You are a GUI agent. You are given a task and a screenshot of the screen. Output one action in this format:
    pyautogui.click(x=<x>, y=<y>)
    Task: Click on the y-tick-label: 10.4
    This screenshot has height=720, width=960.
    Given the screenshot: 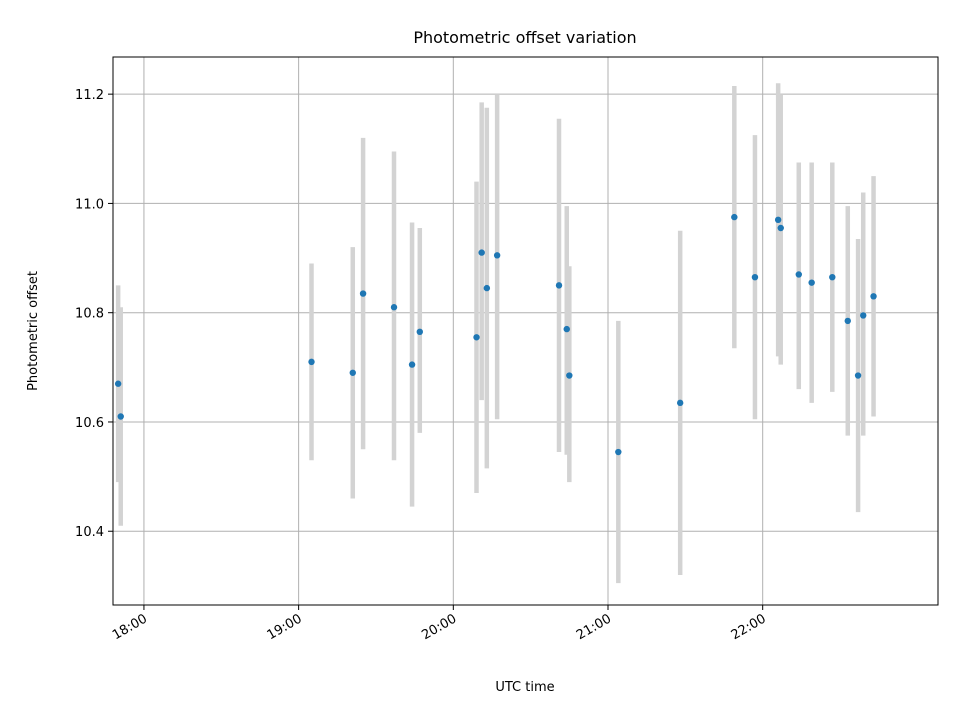 What is the action you would take?
    pyautogui.click(x=89, y=532)
    